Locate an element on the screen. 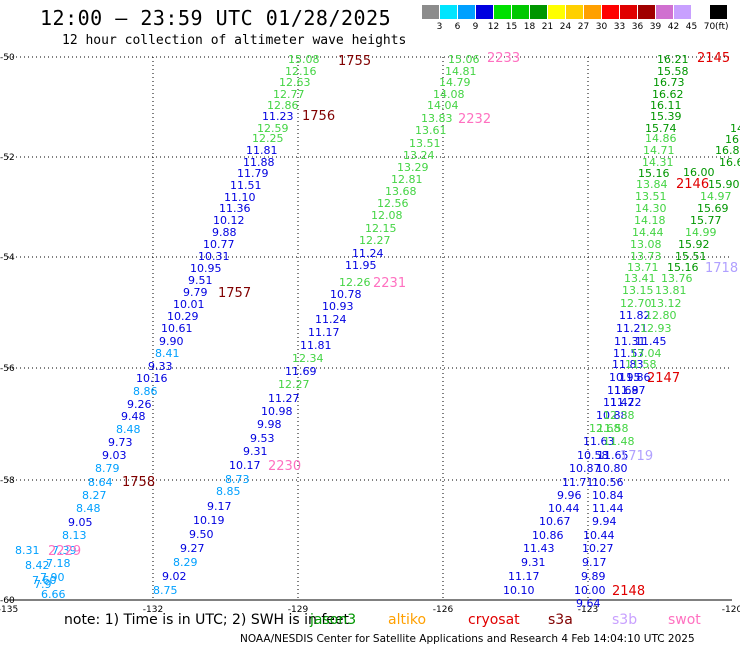 The image size is (740, 650). swh-value: 8.48 is located at coordinates (88, 508).